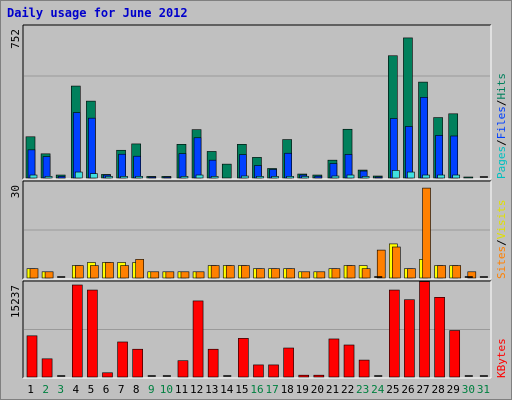 The image size is (512, 400). What do you see at coordinates (483, 389) in the screenshot?
I see `x-tick-label-day-31: 31` at bounding box center [483, 389].